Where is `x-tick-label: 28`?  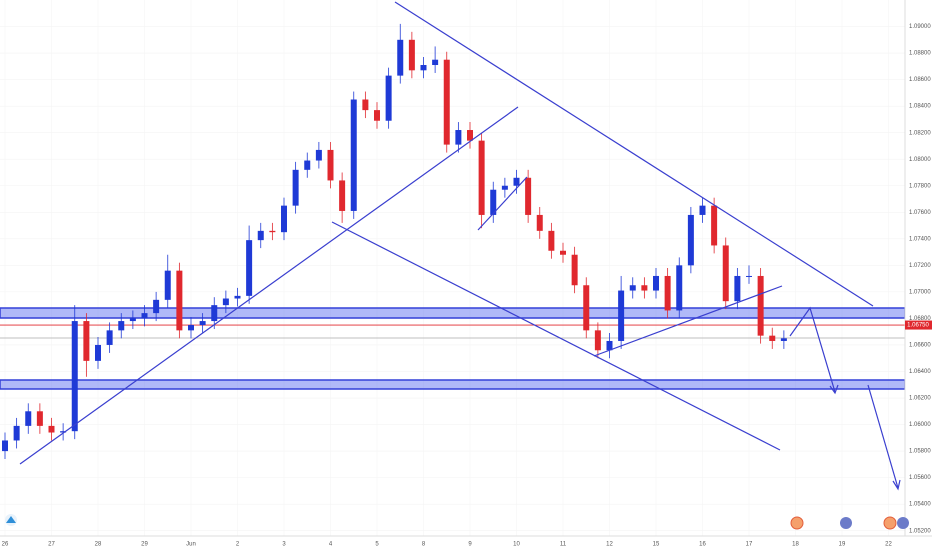
x-tick-label: 28 is located at coordinates (98, 545).